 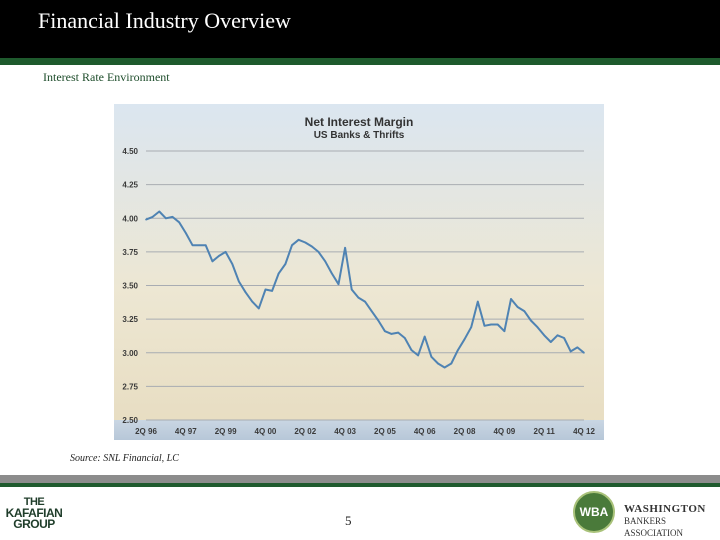 I want to click on x-tick-label: 2Q 99, so click(x=226, y=431).